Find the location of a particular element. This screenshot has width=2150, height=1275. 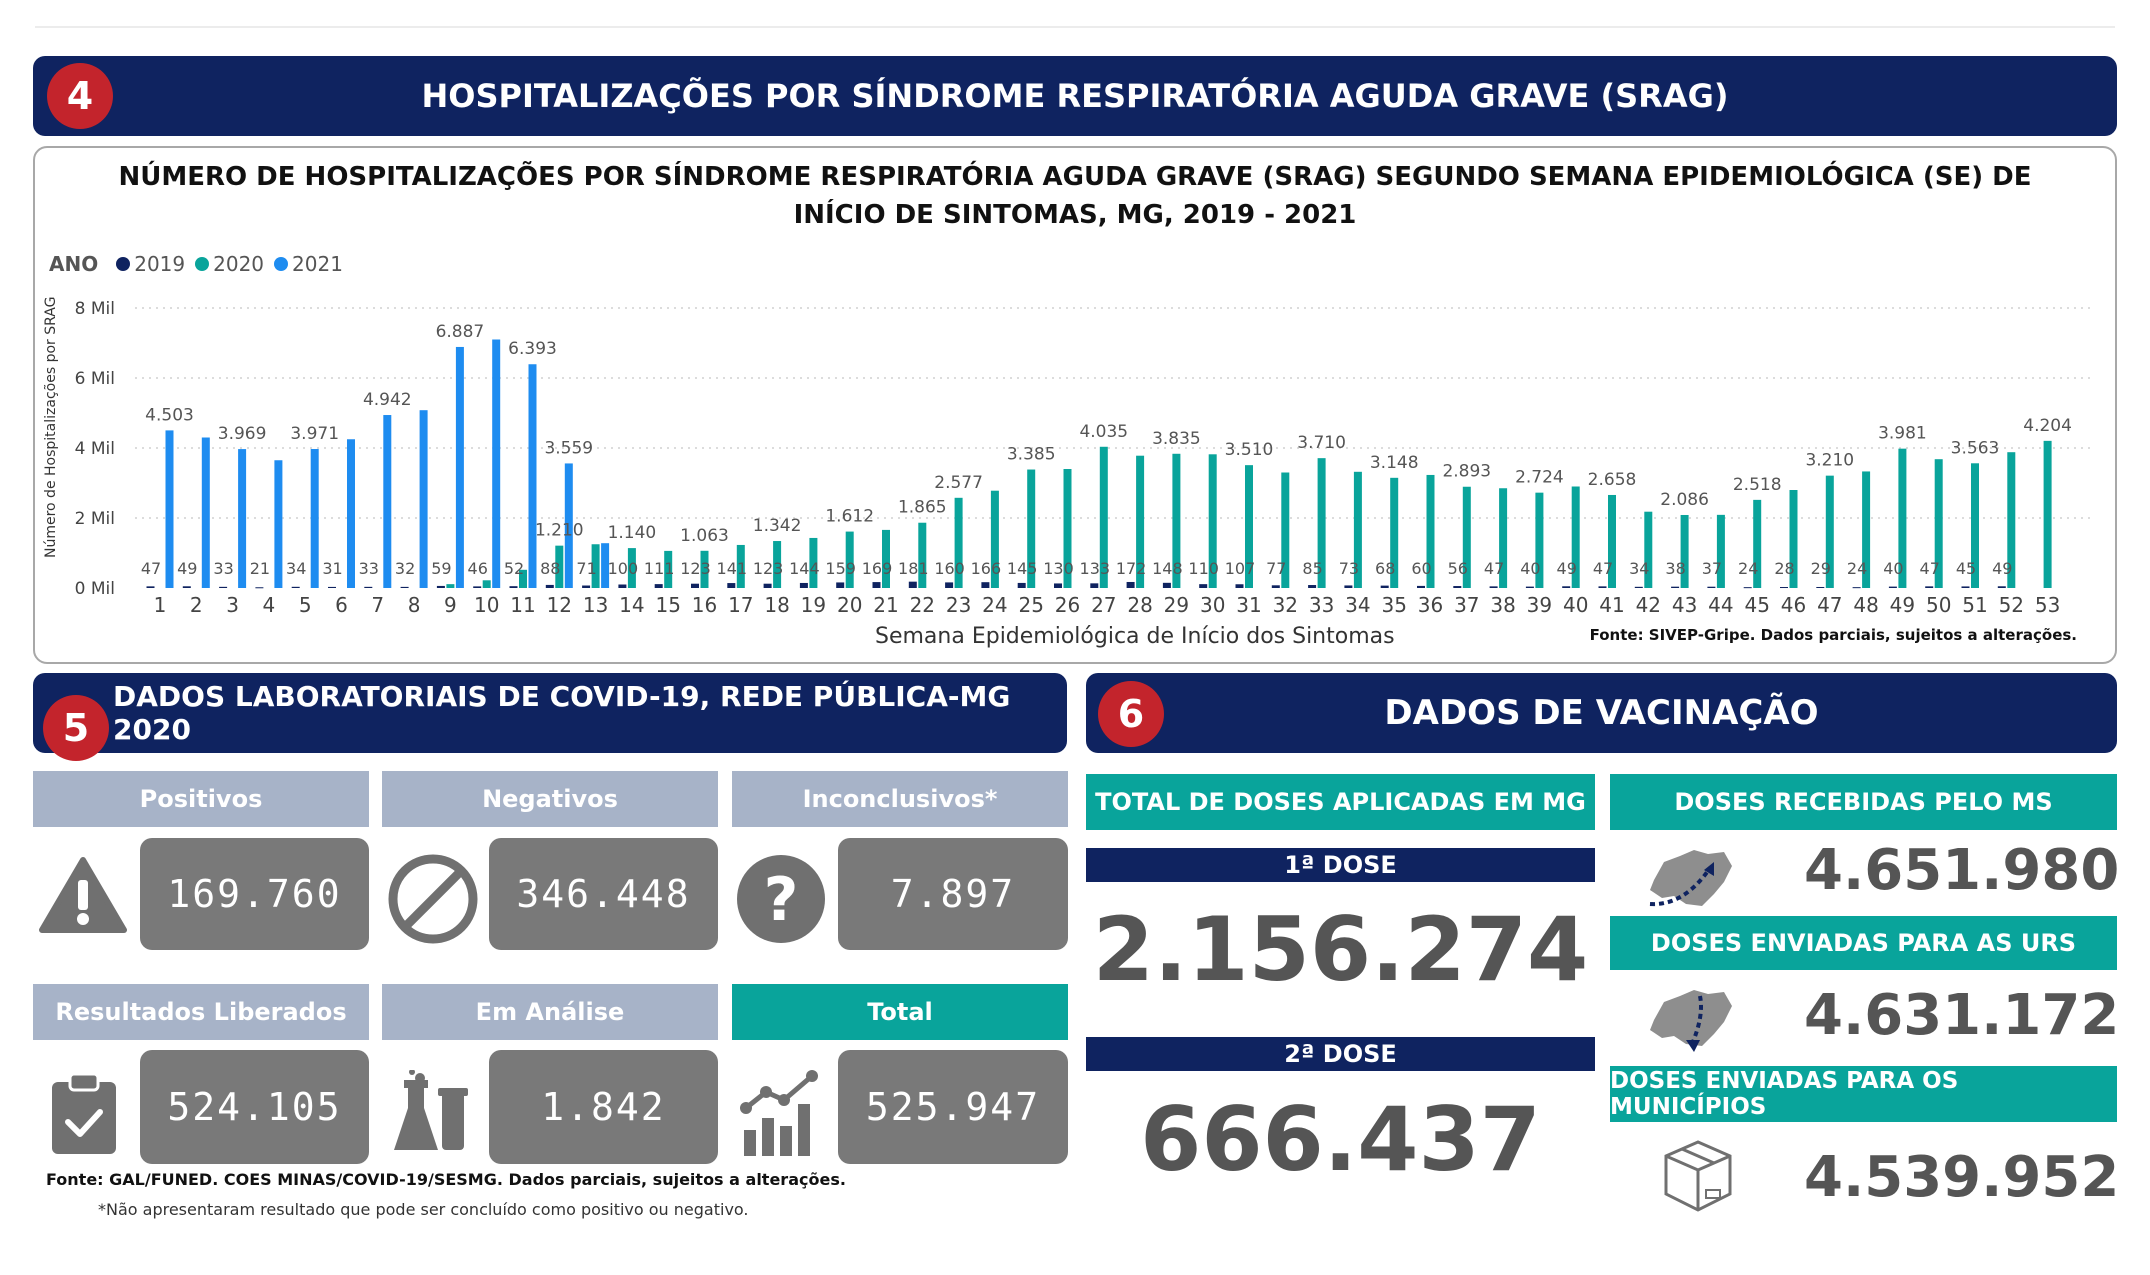

data-label-2019: 34 is located at coordinates (1639, 568).